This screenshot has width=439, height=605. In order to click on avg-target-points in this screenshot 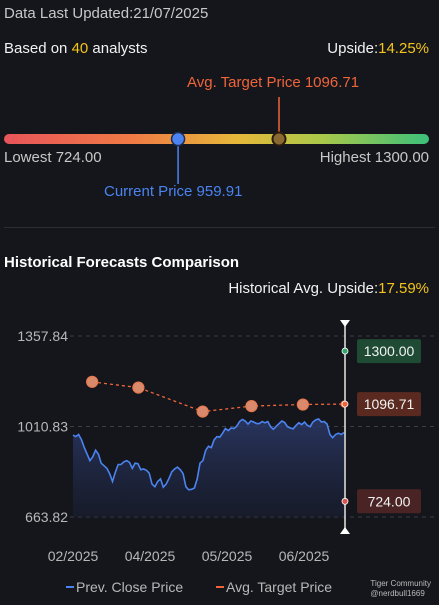, I will do `click(217, 396)`.